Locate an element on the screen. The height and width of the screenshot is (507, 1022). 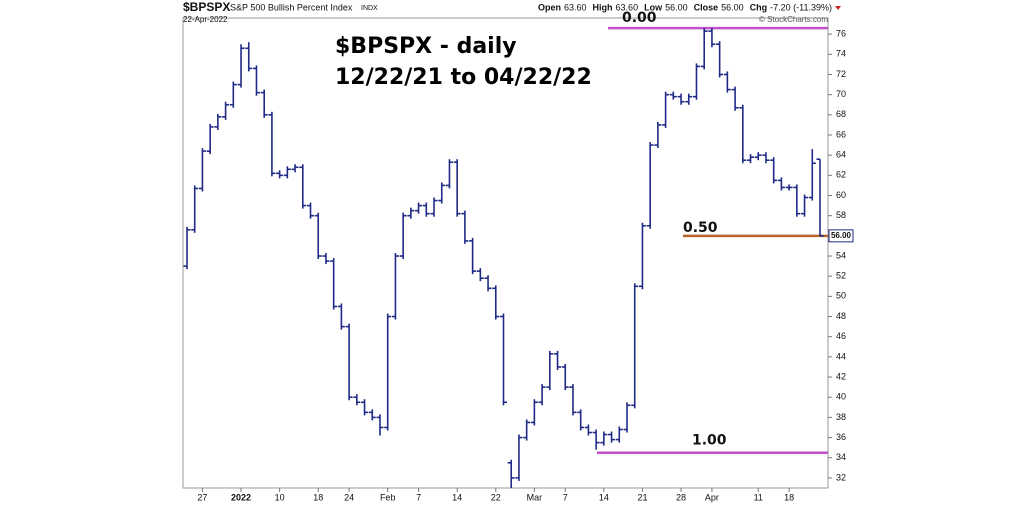
quote-label: Close is located at coordinates (706, 7).